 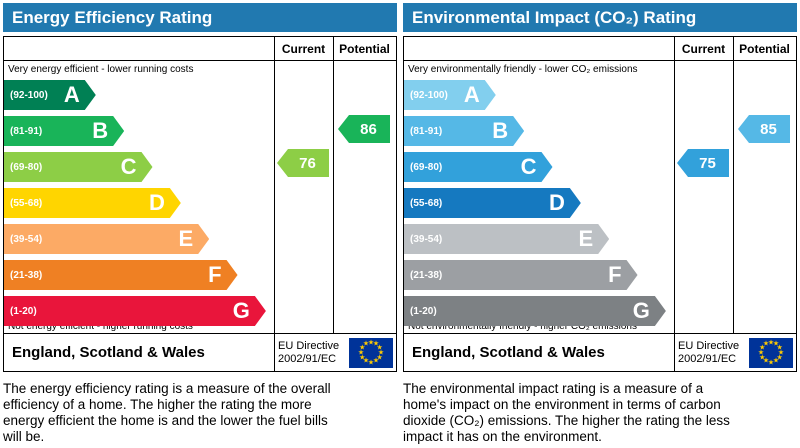 What do you see at coordinates (539, 48) in the screenshot?
I see `header-spacer` at bounding box center [539, 48].